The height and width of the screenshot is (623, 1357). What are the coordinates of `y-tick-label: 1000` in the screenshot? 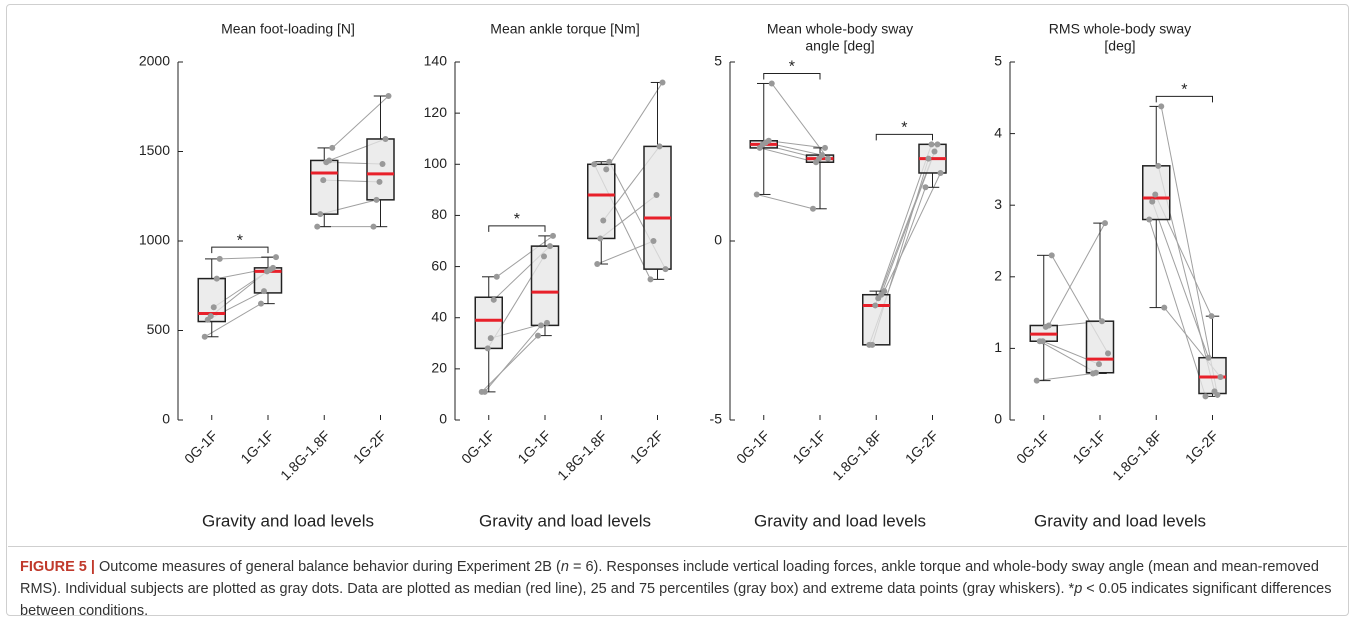 It's located at (154, 240).